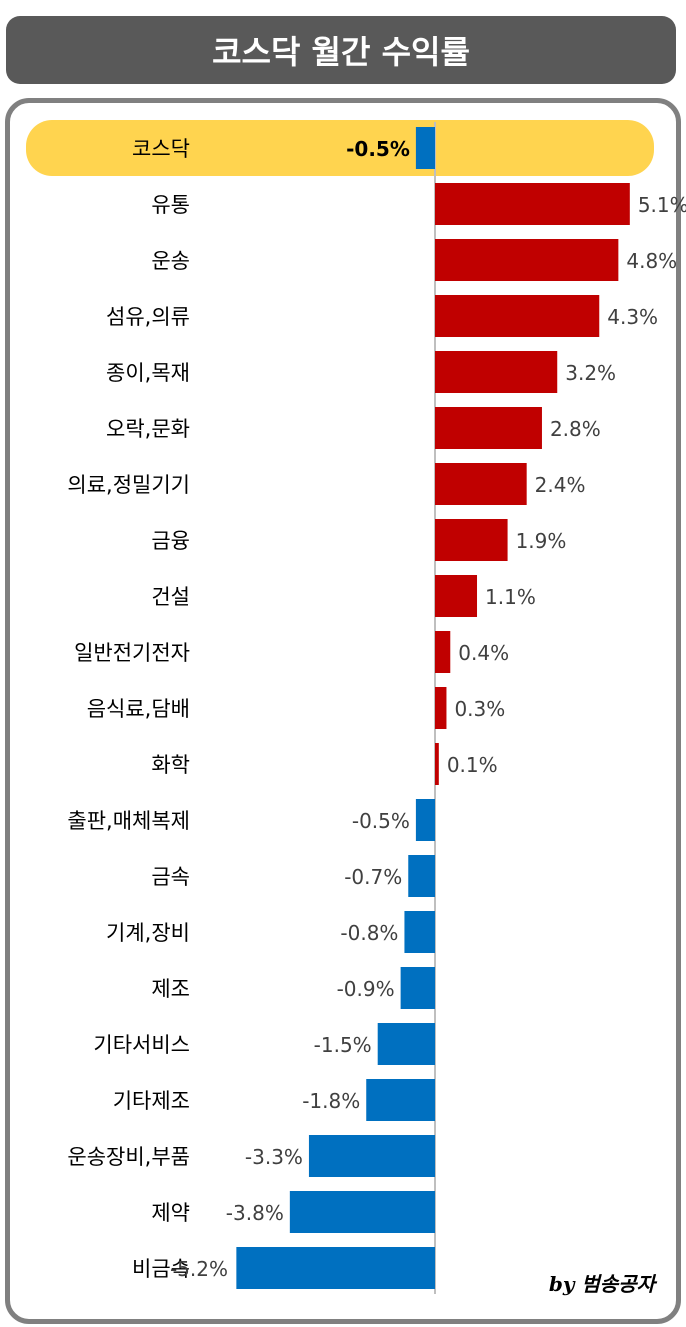 This screenshot has width=686, height=1327. What do you see at coordinates (170, 765) in the screenshot?
I see `category-label-11: 화학` at bounding box center [170, 765].